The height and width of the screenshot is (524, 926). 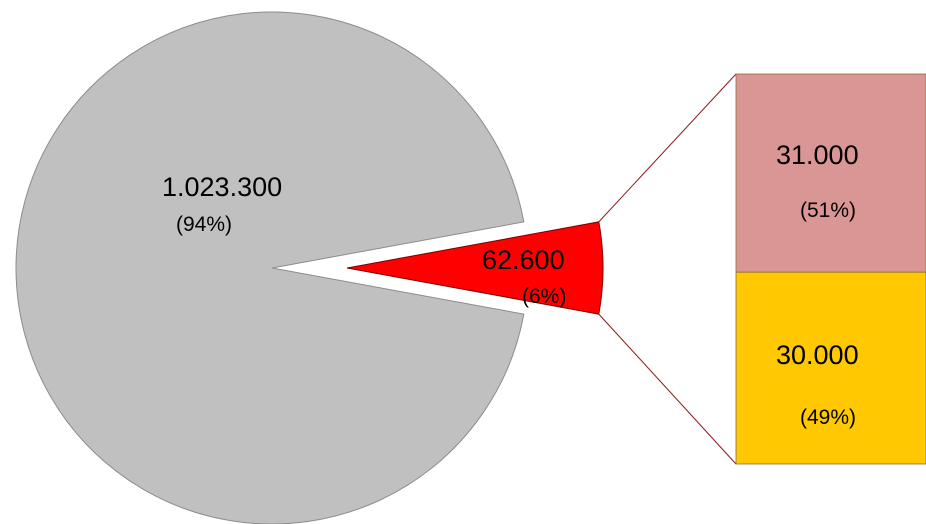 What do you see at coordinates (204, 224) in the screenshot?
I see `slice-label-gray-pct: (94%)` at bounding box center [204, 224].